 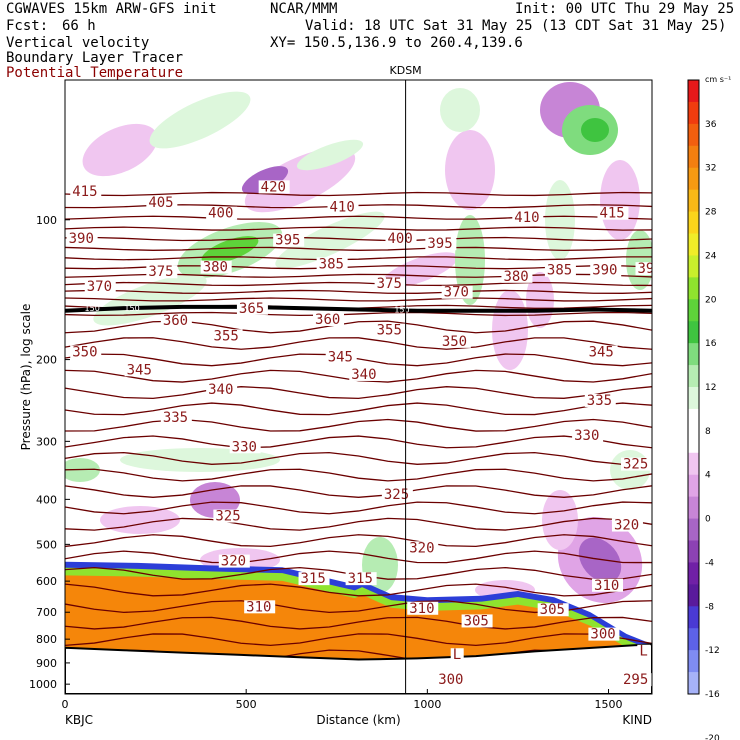 I want to click on theta-label: 370, so click(x=99, y=287).